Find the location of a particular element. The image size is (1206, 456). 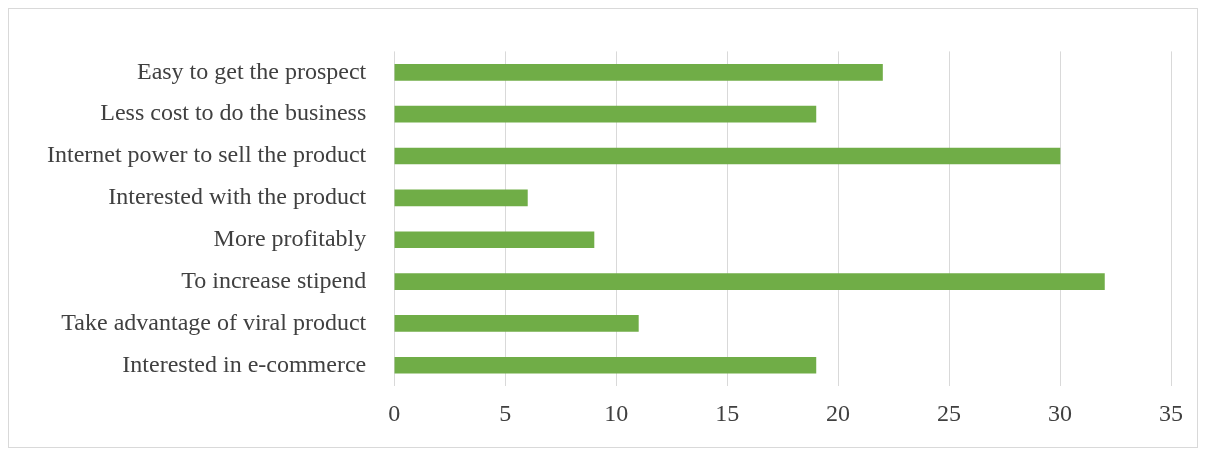

y-tick-label: Less cost to do the business is located at coordinates (233, 112).